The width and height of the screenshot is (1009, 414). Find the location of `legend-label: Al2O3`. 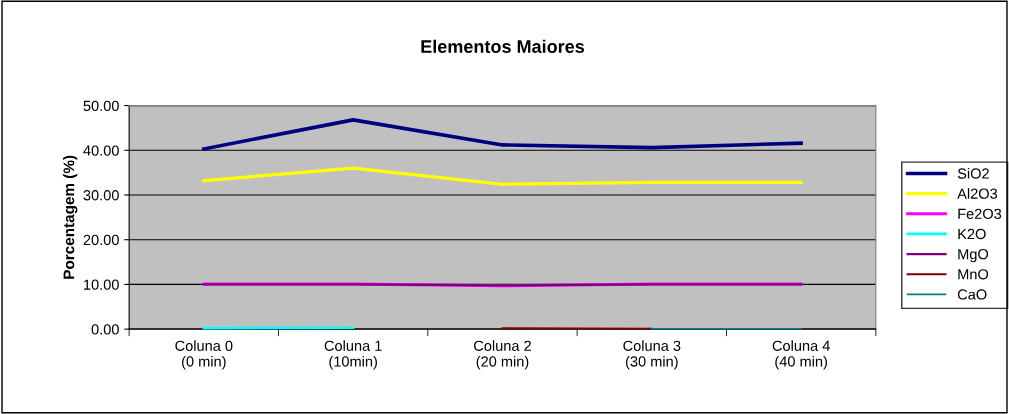

legend-label: Al2O3 is located at coordinates (977, 193).